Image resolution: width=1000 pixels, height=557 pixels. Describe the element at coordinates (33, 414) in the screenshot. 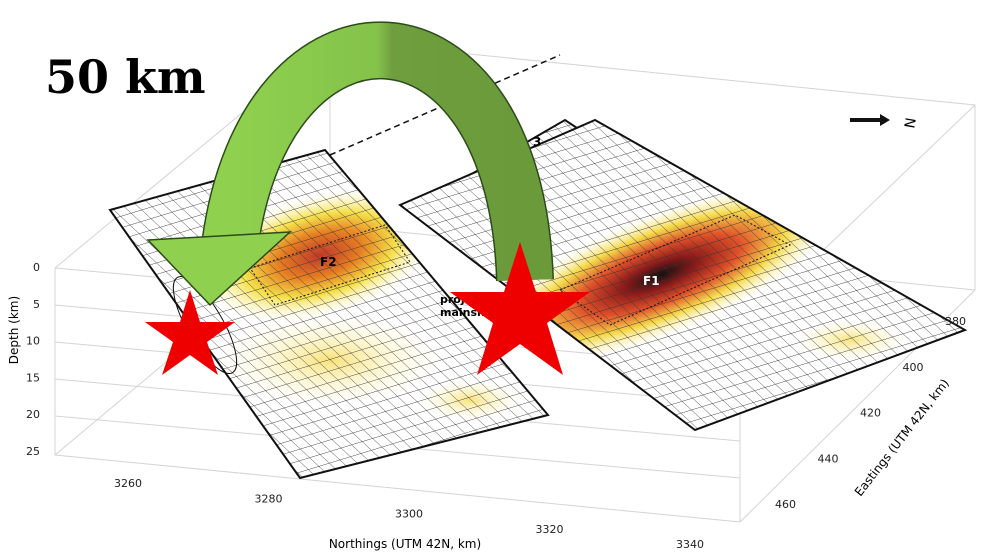

I see `tick-label: 20` at that location.